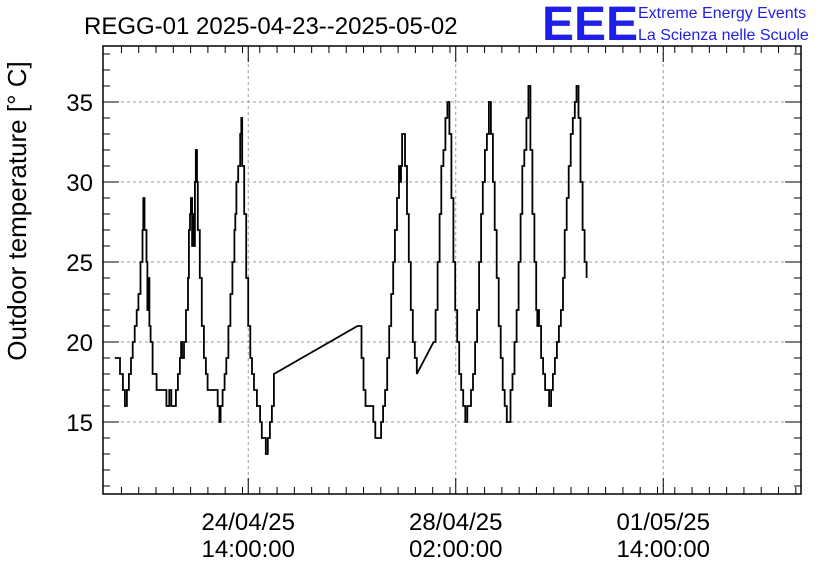  Describe the element at coordinates (248, 522) in the screenshot. I see `x-tick-label-date: 24/04/25` at that location.